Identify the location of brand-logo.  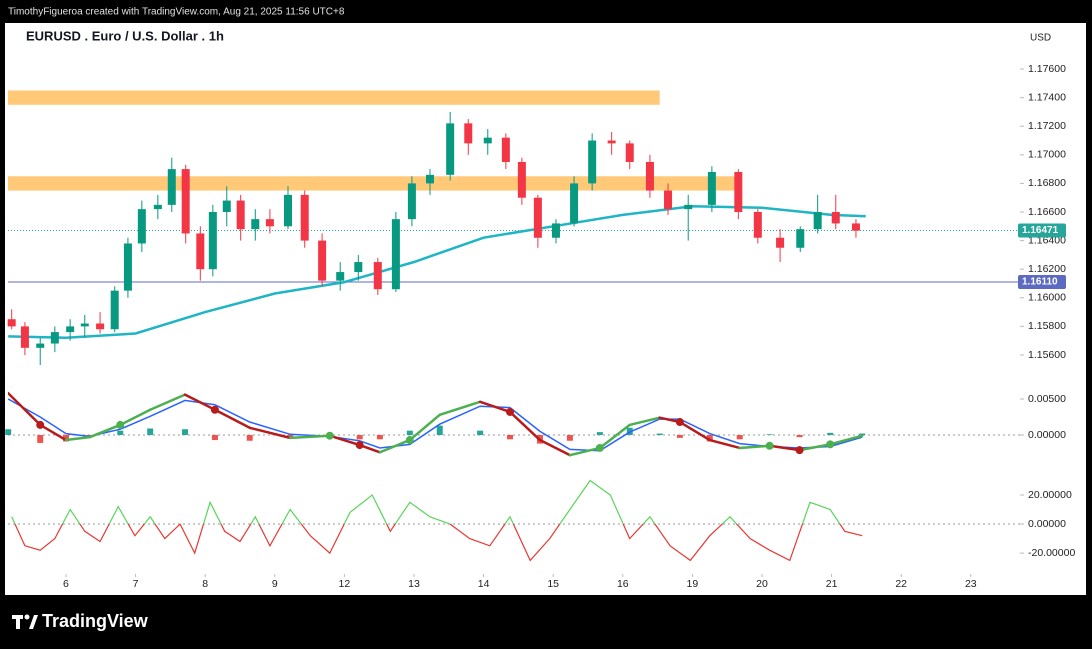
(25, 621).